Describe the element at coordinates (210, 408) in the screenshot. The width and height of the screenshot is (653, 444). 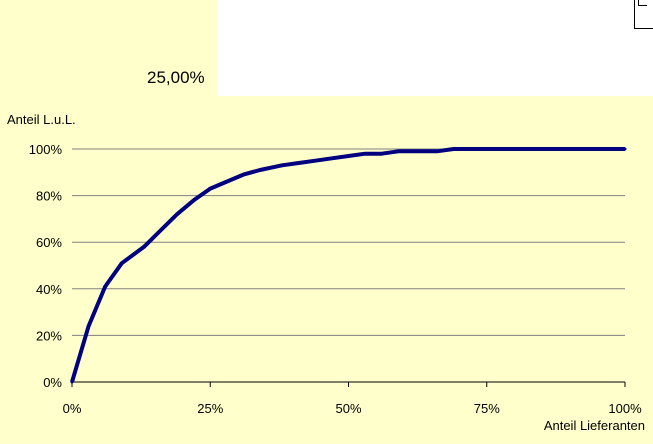
I see `x-tick-label: 25%` at that location.